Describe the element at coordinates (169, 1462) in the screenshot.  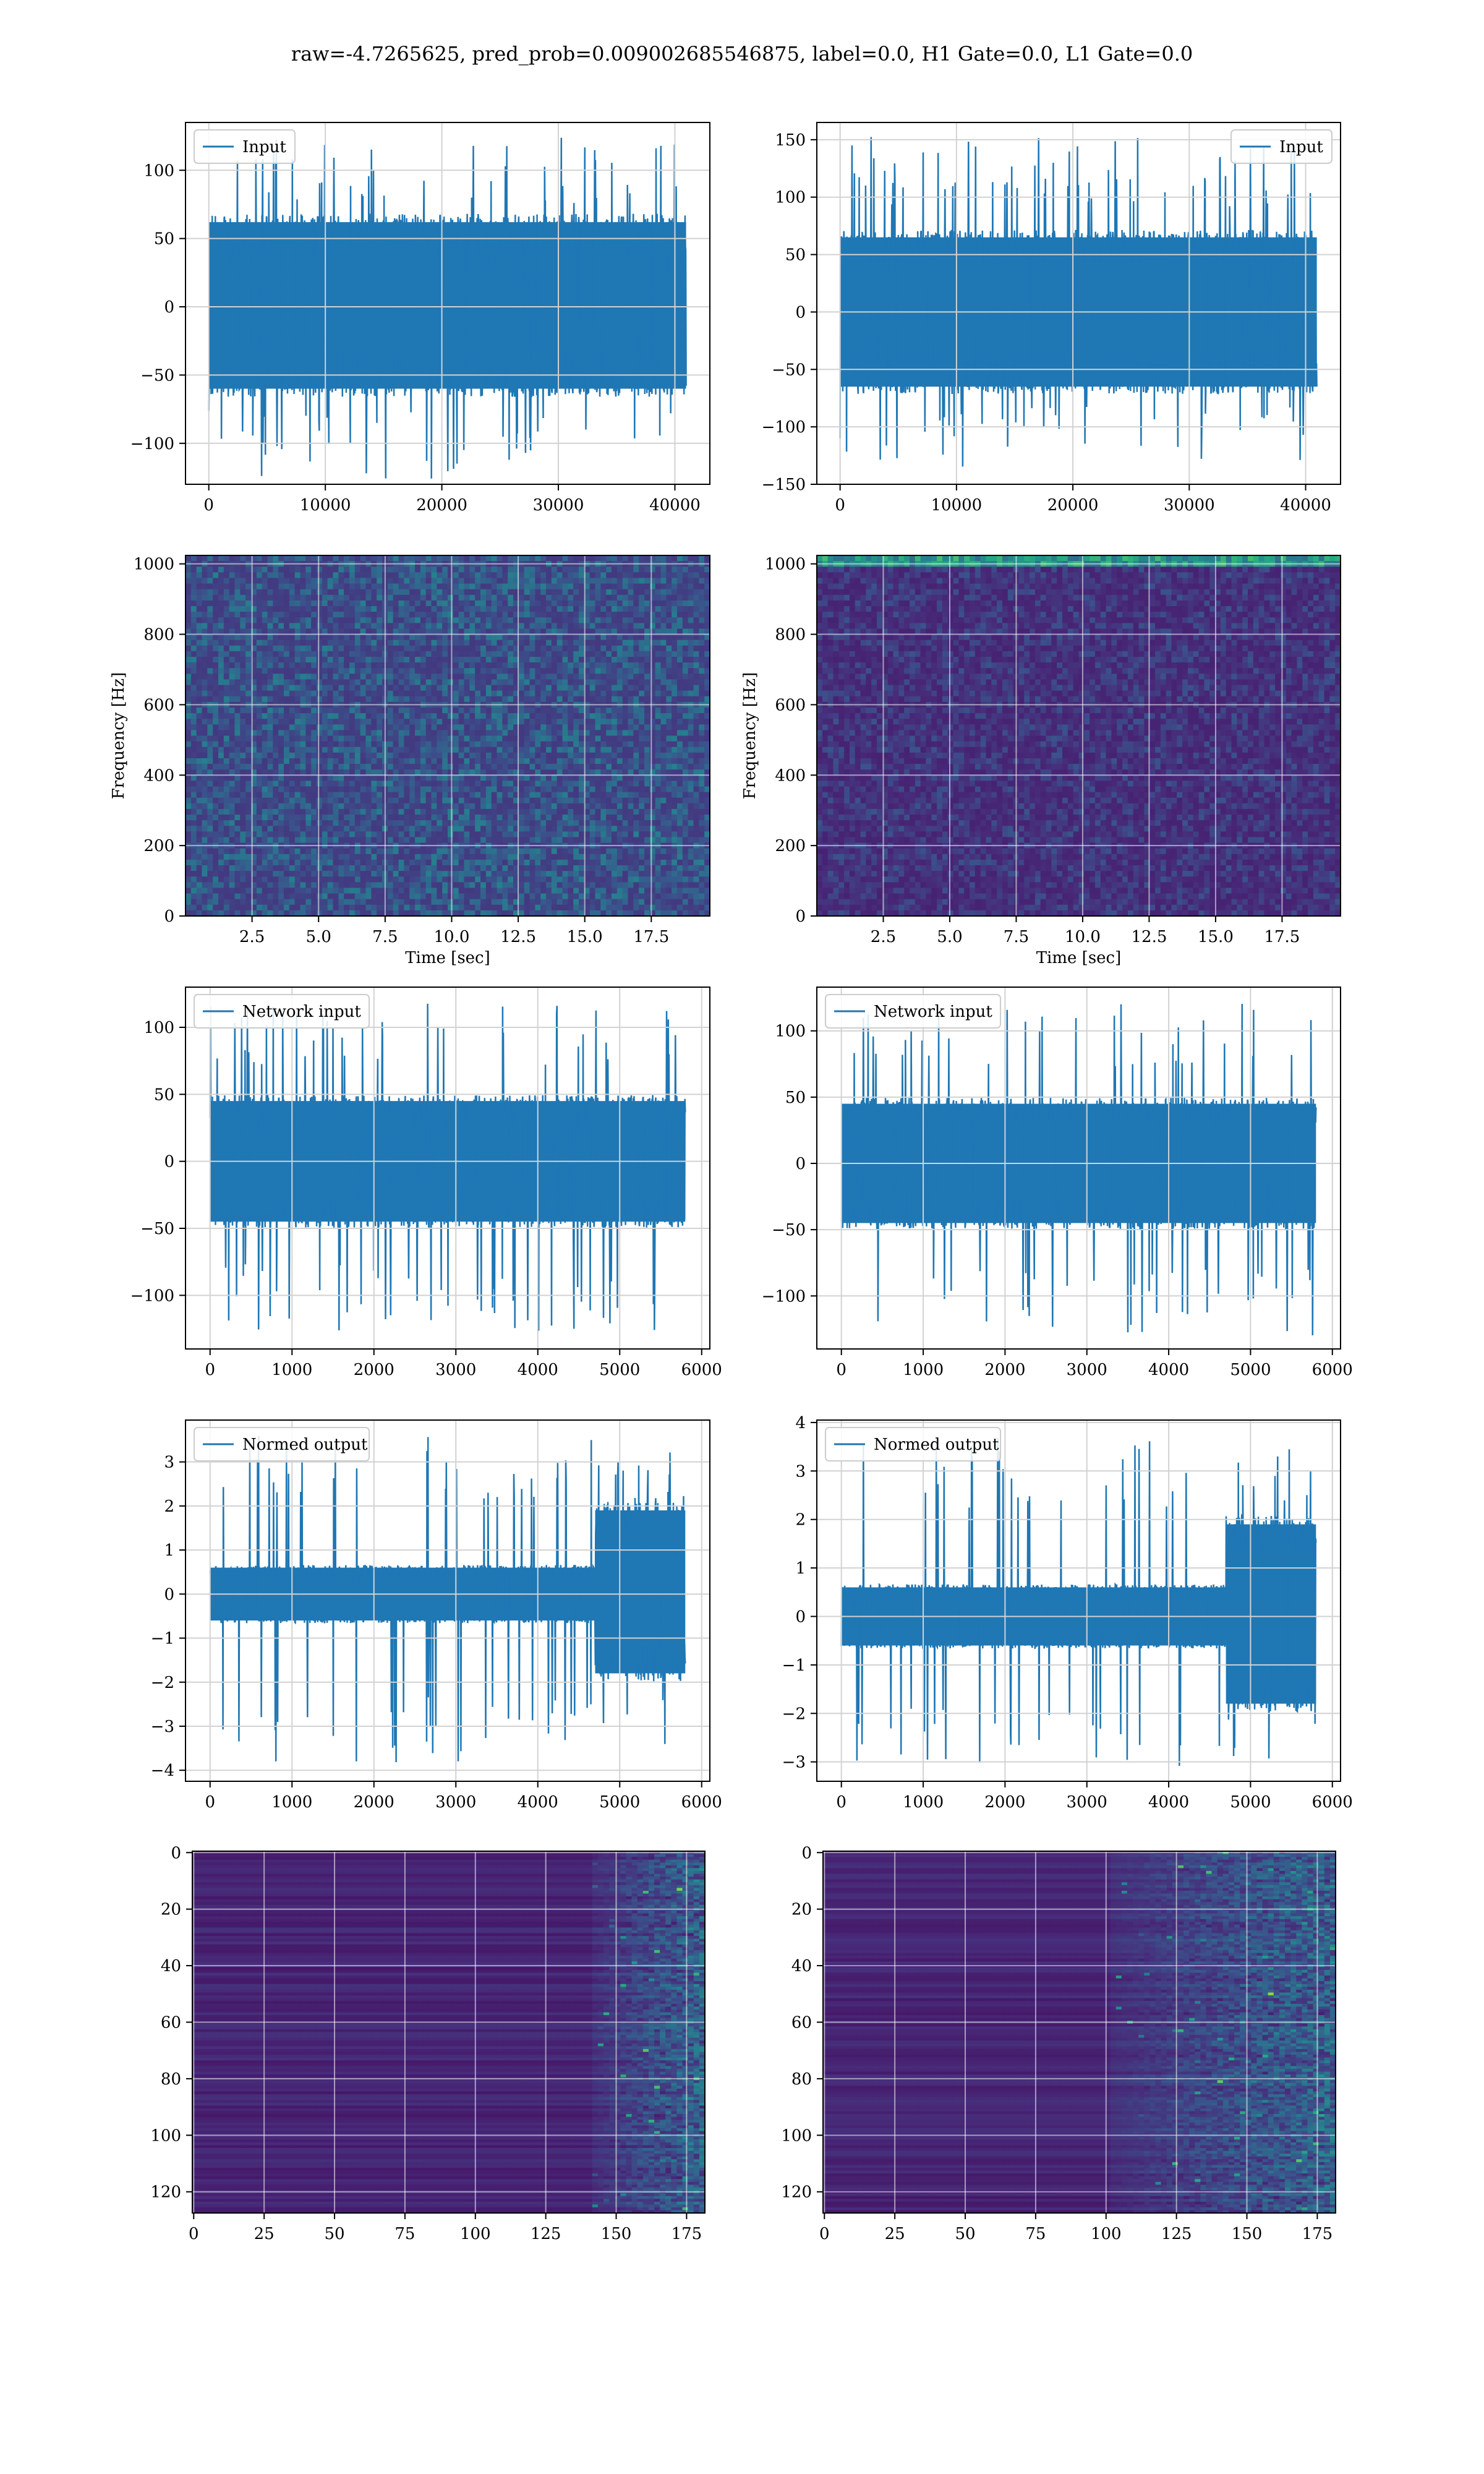
I see `y-tick-label: 3` at that location.